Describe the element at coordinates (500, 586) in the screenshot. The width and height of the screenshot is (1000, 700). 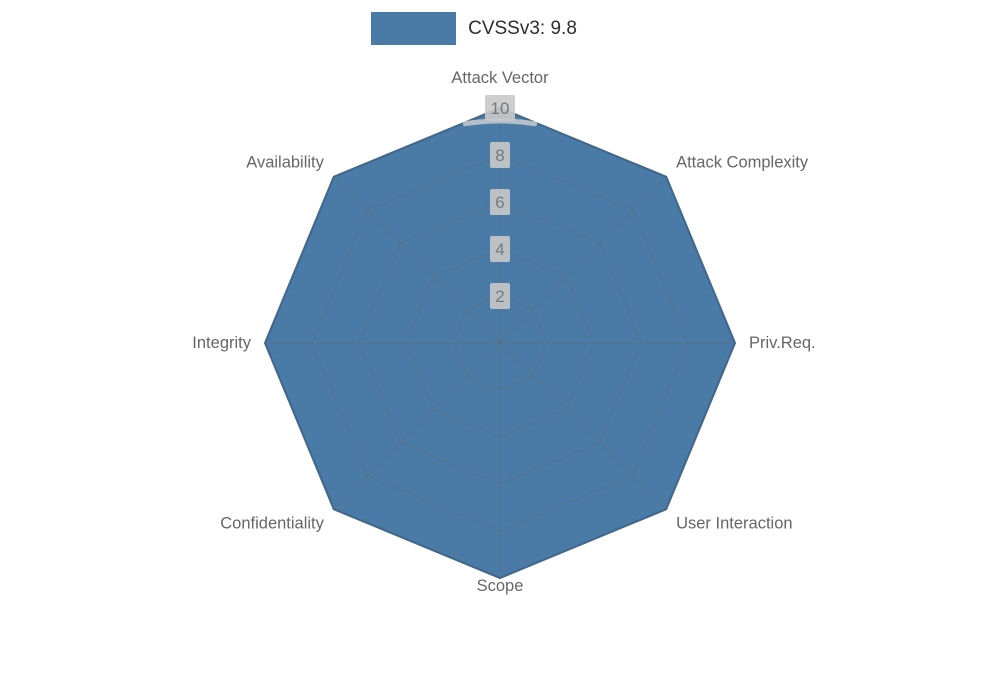
I see `axis-label-scope: Scope` at that location.